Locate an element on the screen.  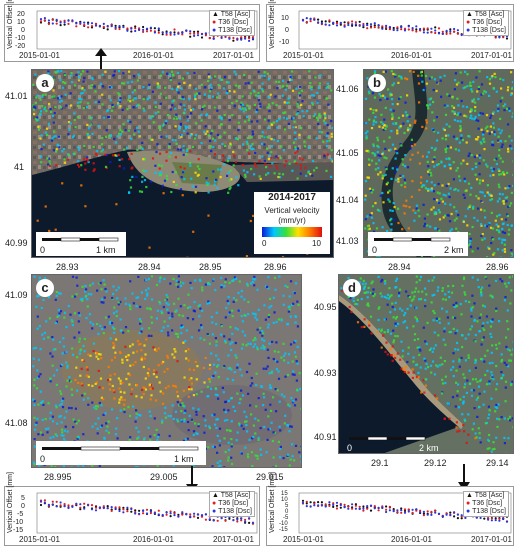
x-tick: 2015-01-01 is located at coordinates (303, 55).